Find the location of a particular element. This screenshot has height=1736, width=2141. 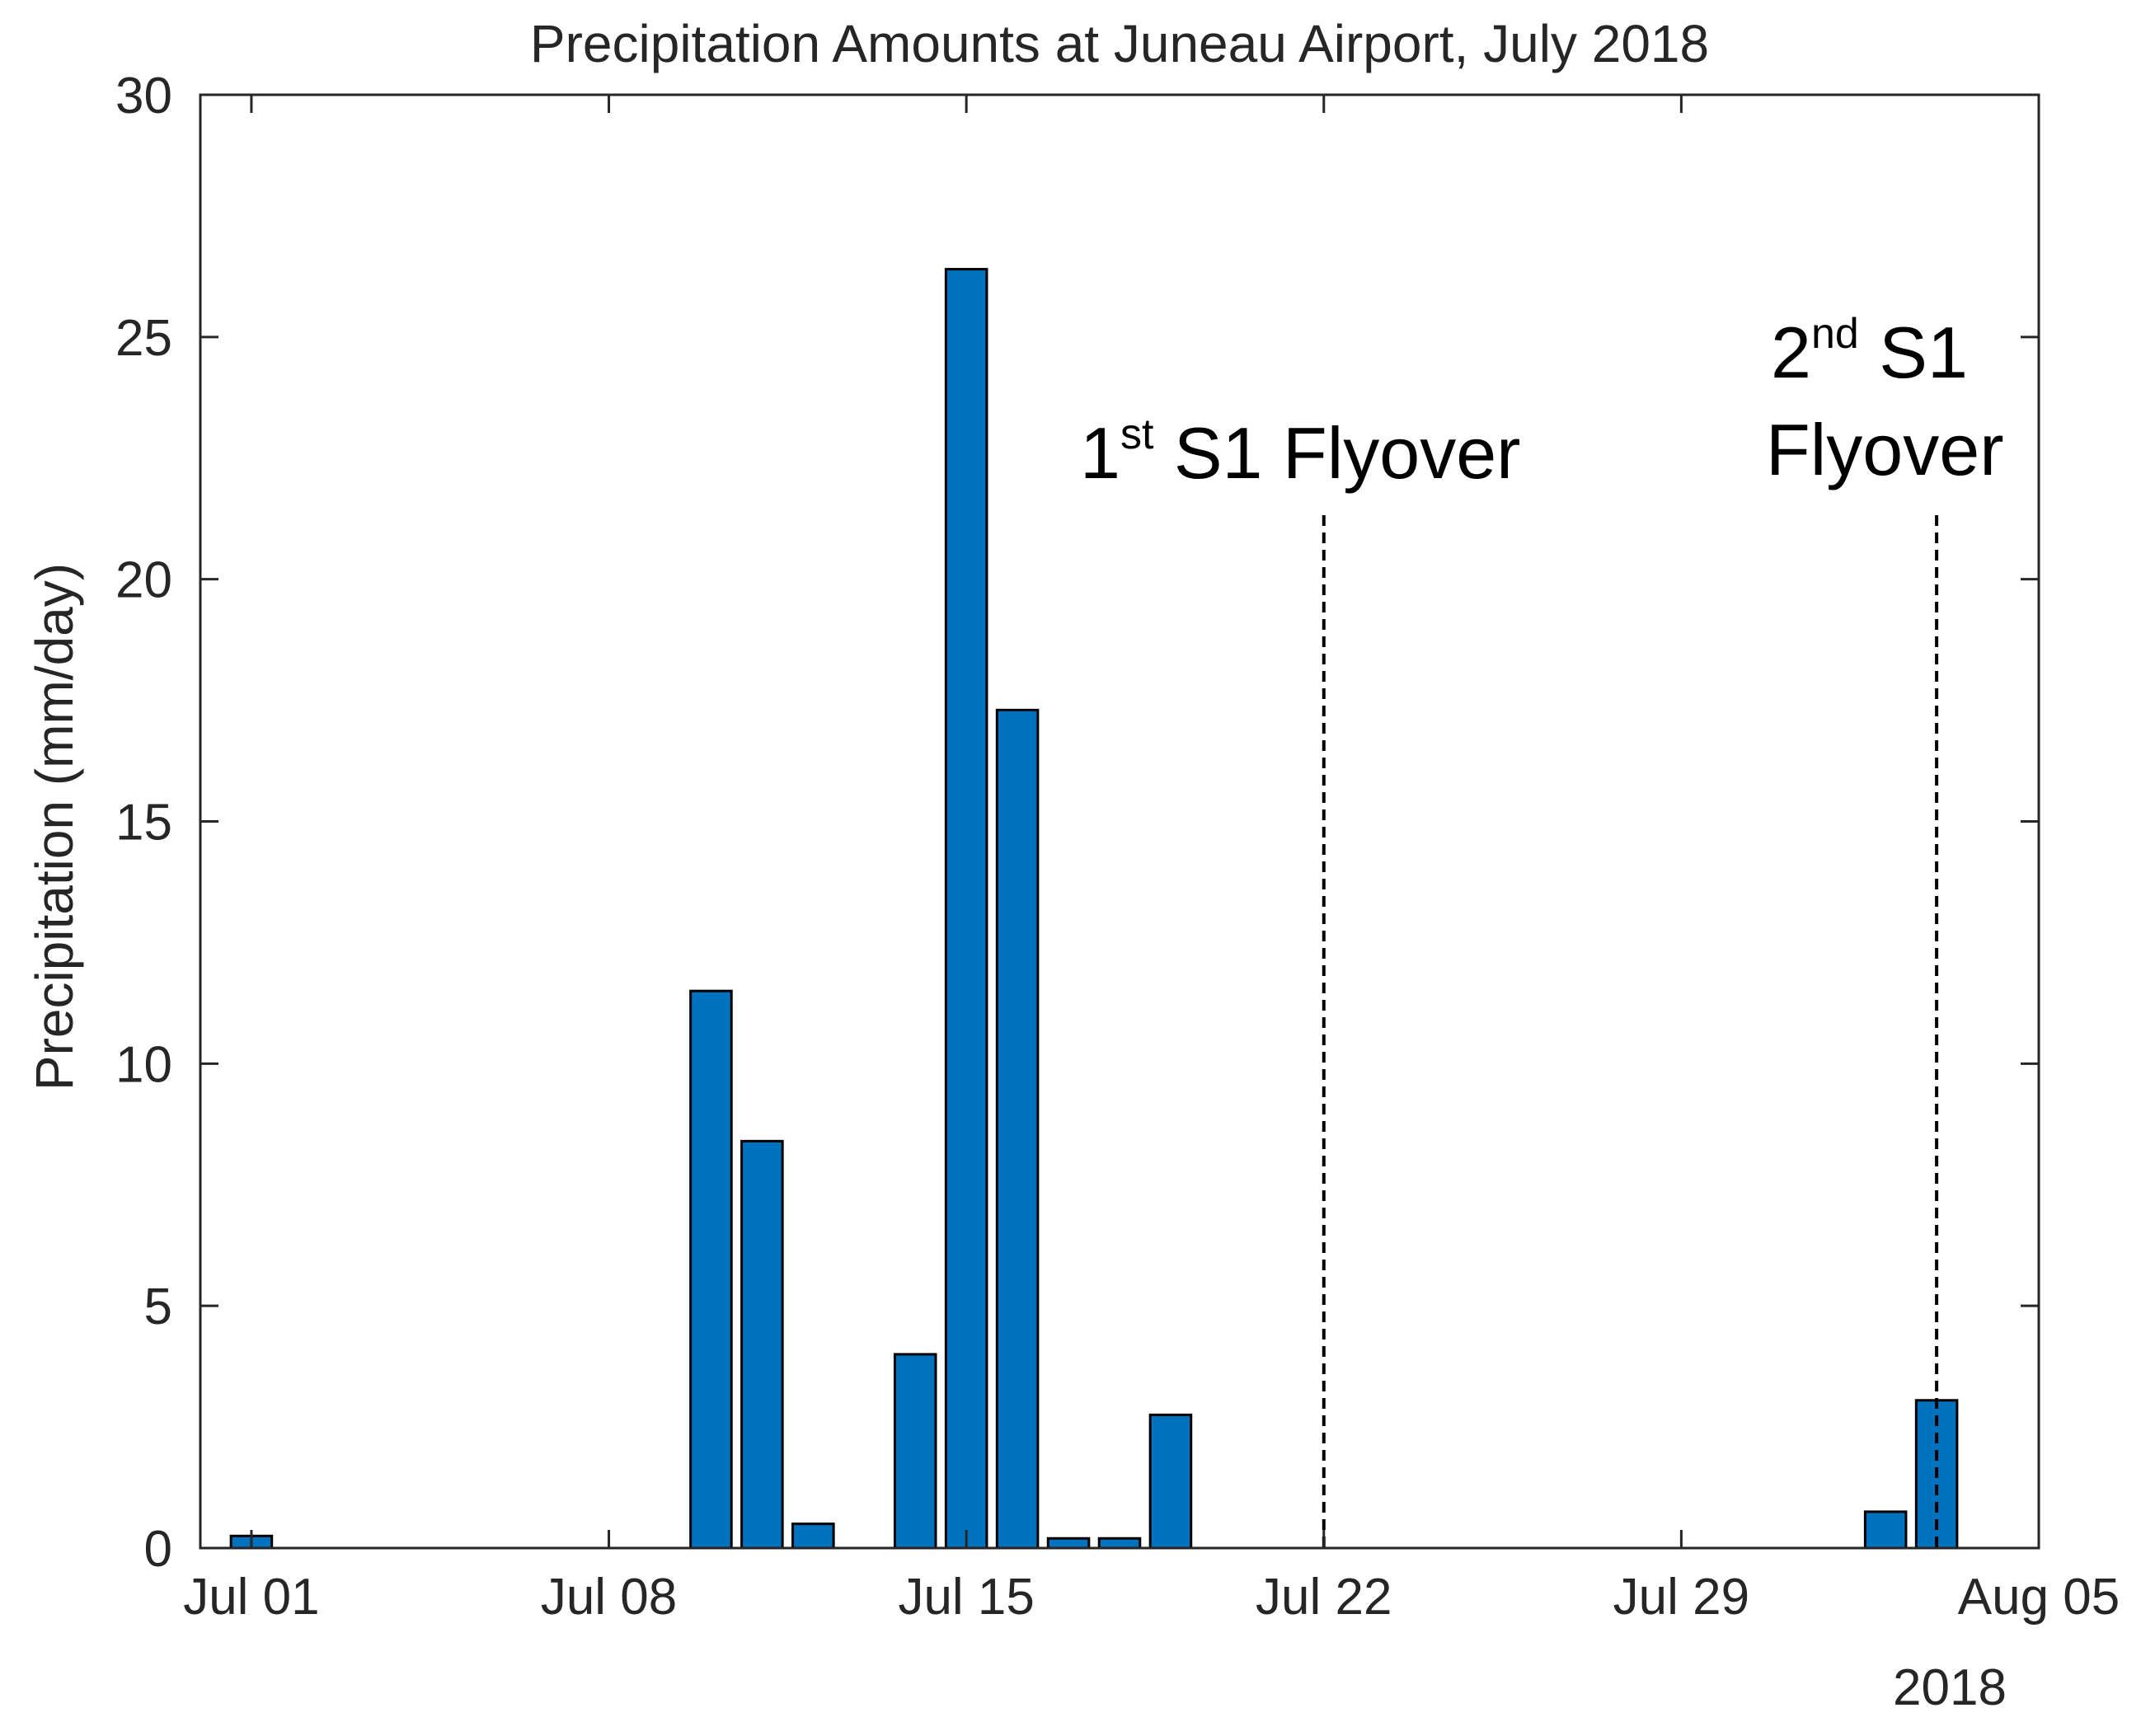

x-tick-label-4: Jul 29 is located at coordinates (1681, 1597).